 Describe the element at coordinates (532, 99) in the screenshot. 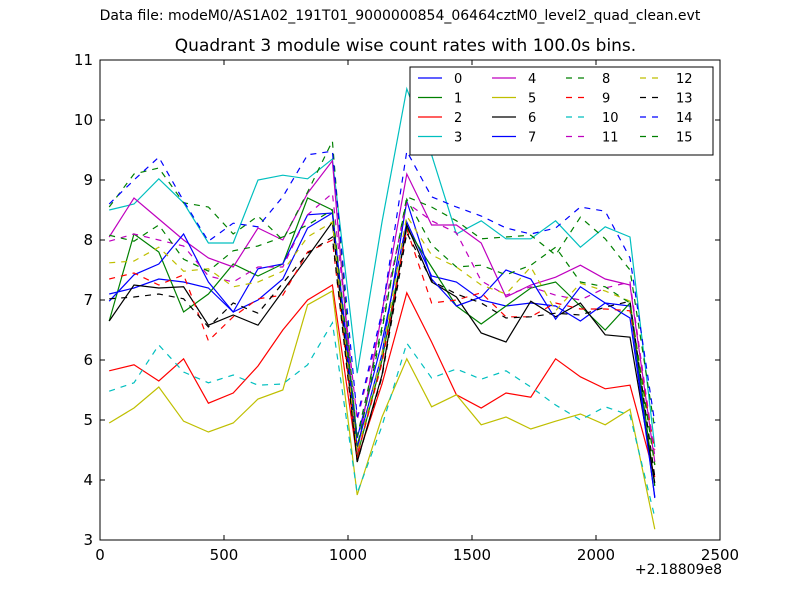

I see `legend-label-5: 5` at that location.